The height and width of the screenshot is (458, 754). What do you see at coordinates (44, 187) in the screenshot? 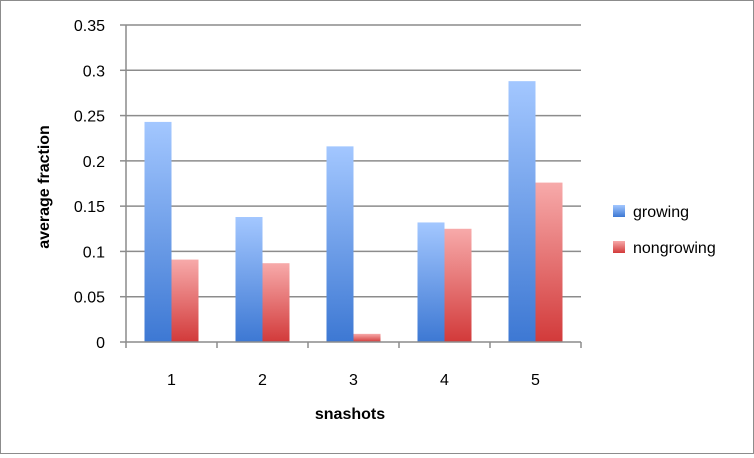
I see `y-axis-title: average fraction` at bounding box center [44, 187].